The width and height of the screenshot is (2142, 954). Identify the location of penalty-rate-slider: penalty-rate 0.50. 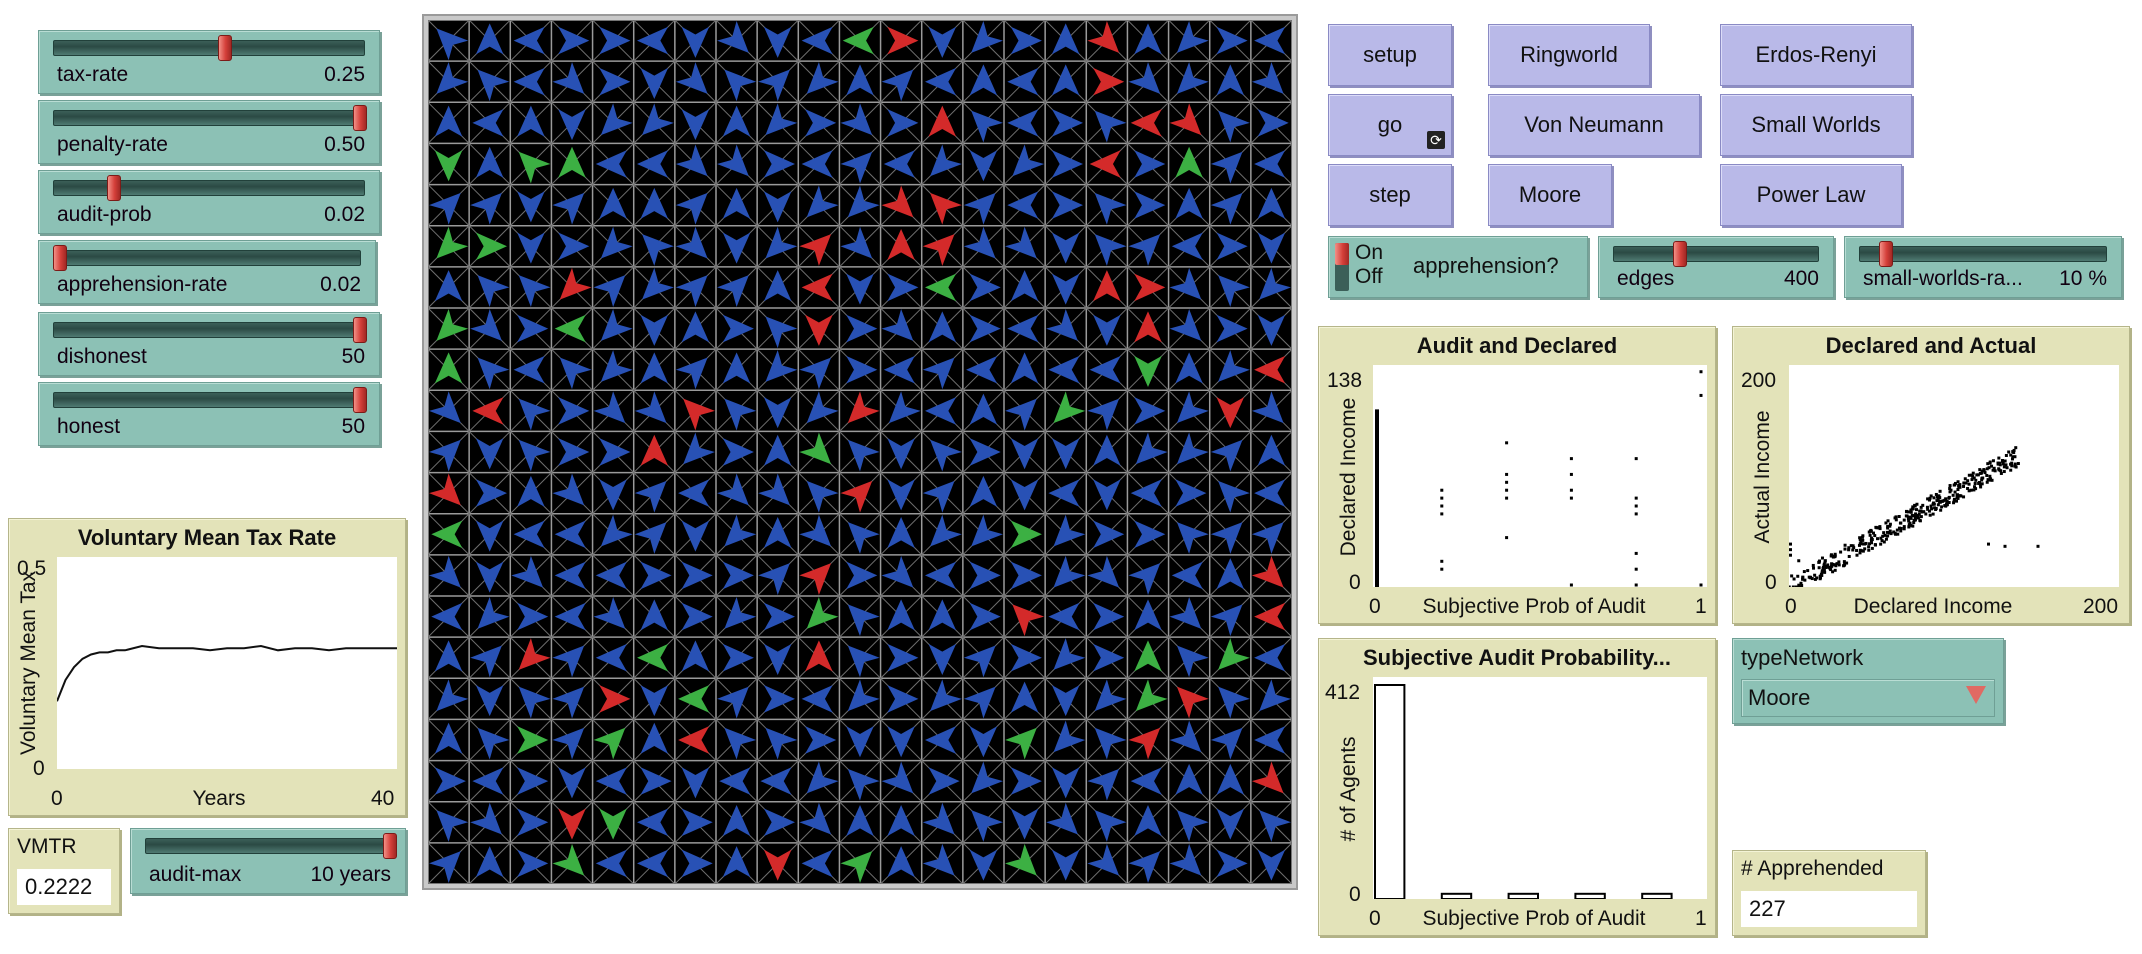
(209, 132).